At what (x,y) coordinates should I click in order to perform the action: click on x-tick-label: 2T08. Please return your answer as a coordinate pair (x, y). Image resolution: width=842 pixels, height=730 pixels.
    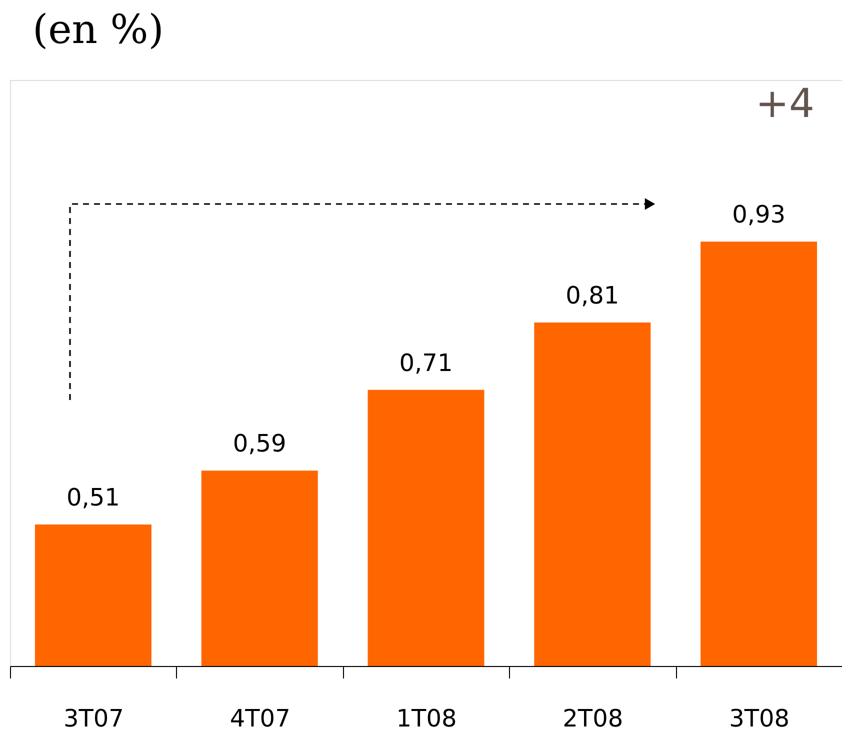
    Looking at the image, I should click on (593, 717).